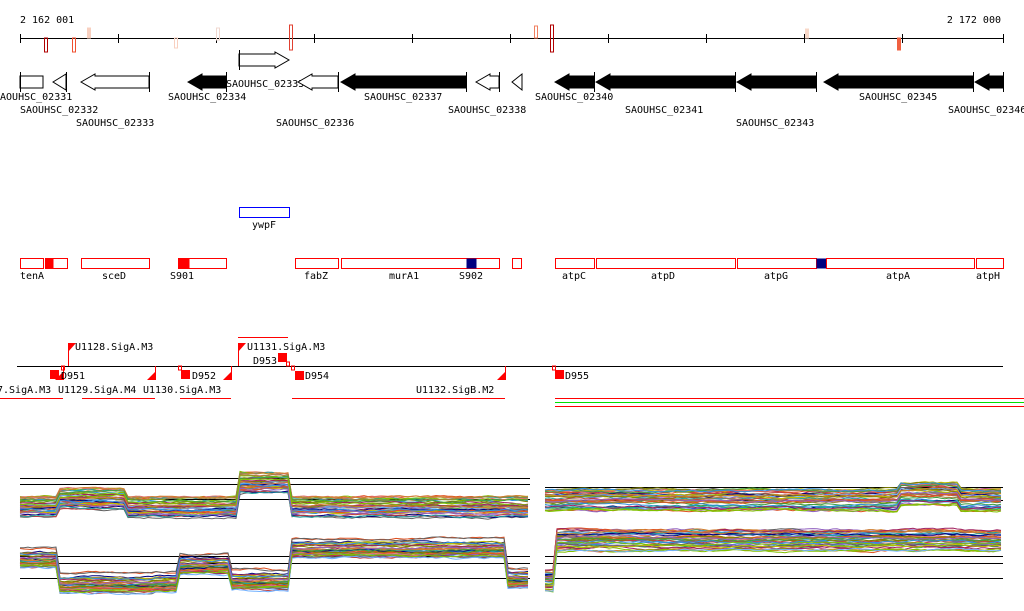 The height and width of the screenshot is (611, 1024). I want to click on gene-saouhsc_02336: SAOUHSC_02336, so click(315, 100).